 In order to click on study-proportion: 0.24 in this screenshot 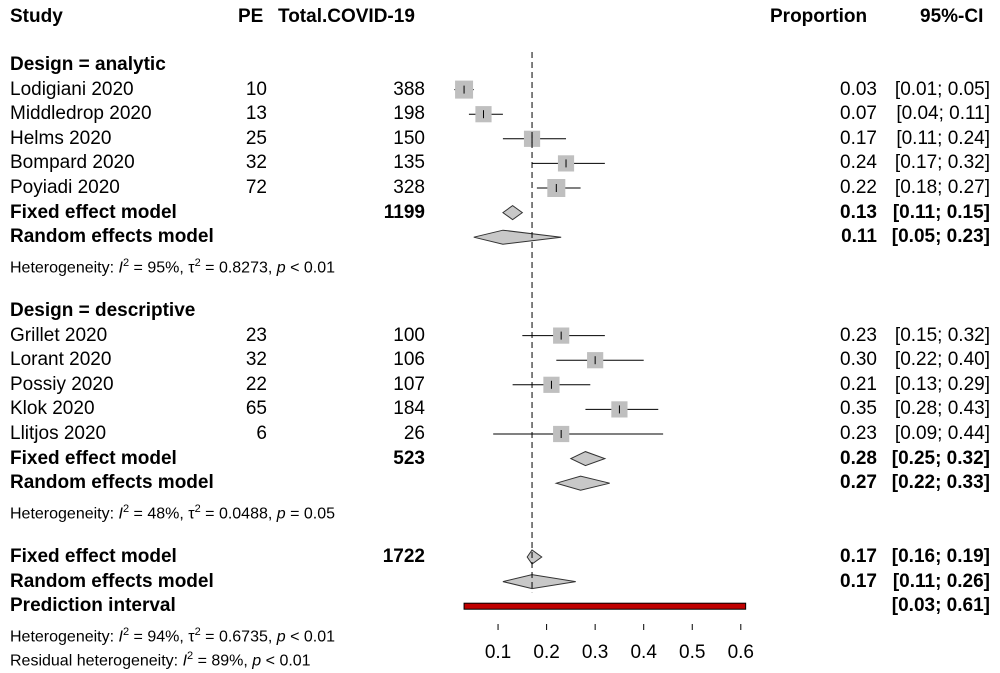, I will do `click(858, 163)`.